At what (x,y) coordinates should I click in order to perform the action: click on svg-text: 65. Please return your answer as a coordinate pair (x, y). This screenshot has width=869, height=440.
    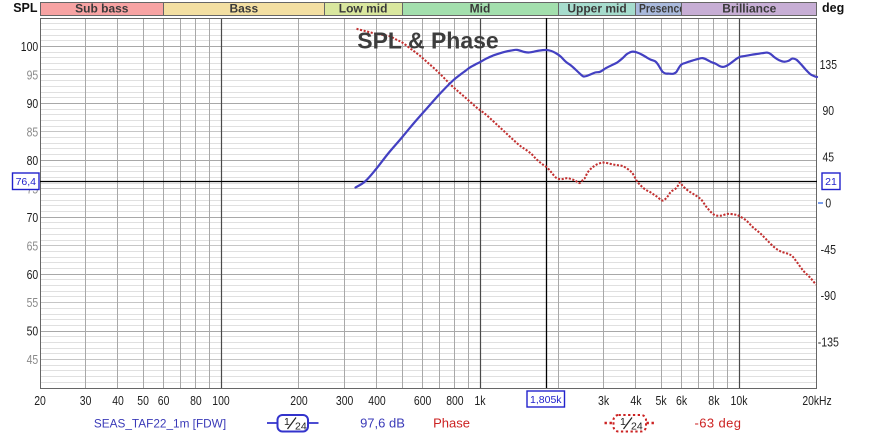
    Looking at the image, I should click on (33, 245).